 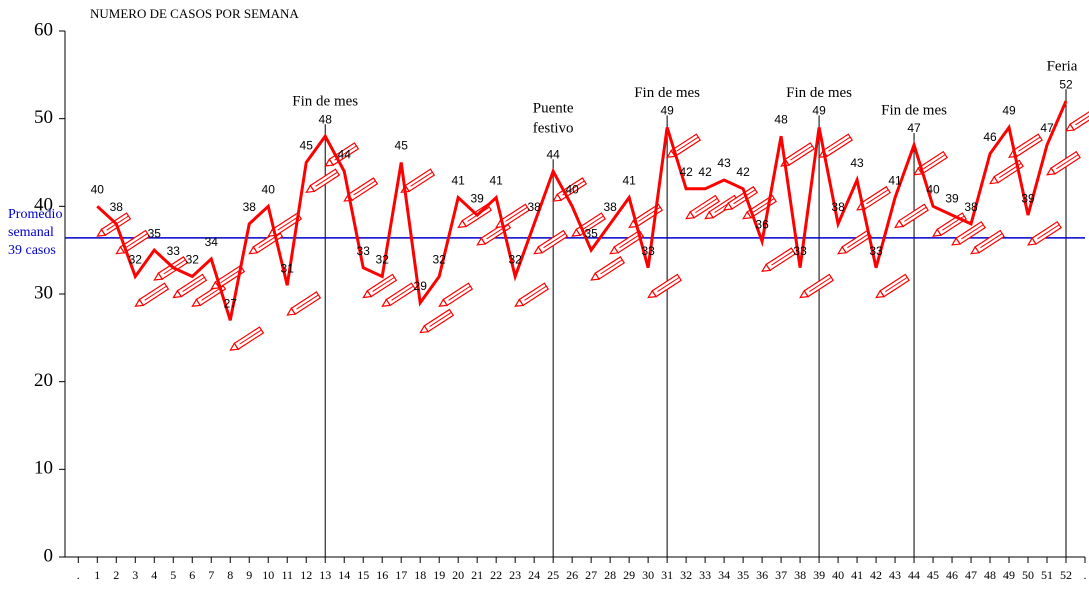 I want to click on x-tick-label: 48, so click(x=990, y=575).